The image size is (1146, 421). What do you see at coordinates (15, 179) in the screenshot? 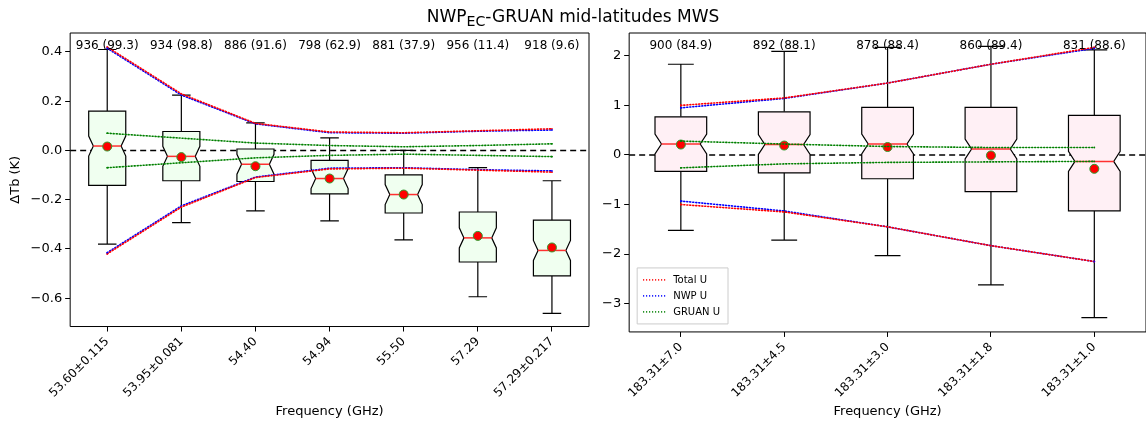
I see `y-axis-title: ΔTb (K)` at bounding box center [15, 179].